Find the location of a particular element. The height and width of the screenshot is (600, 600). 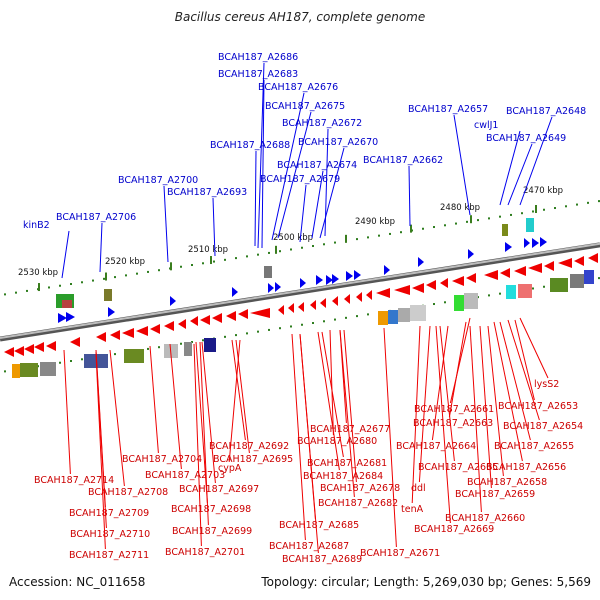

gene-label-top: BCAH187_A2676 is located at coordinates (298, 87).